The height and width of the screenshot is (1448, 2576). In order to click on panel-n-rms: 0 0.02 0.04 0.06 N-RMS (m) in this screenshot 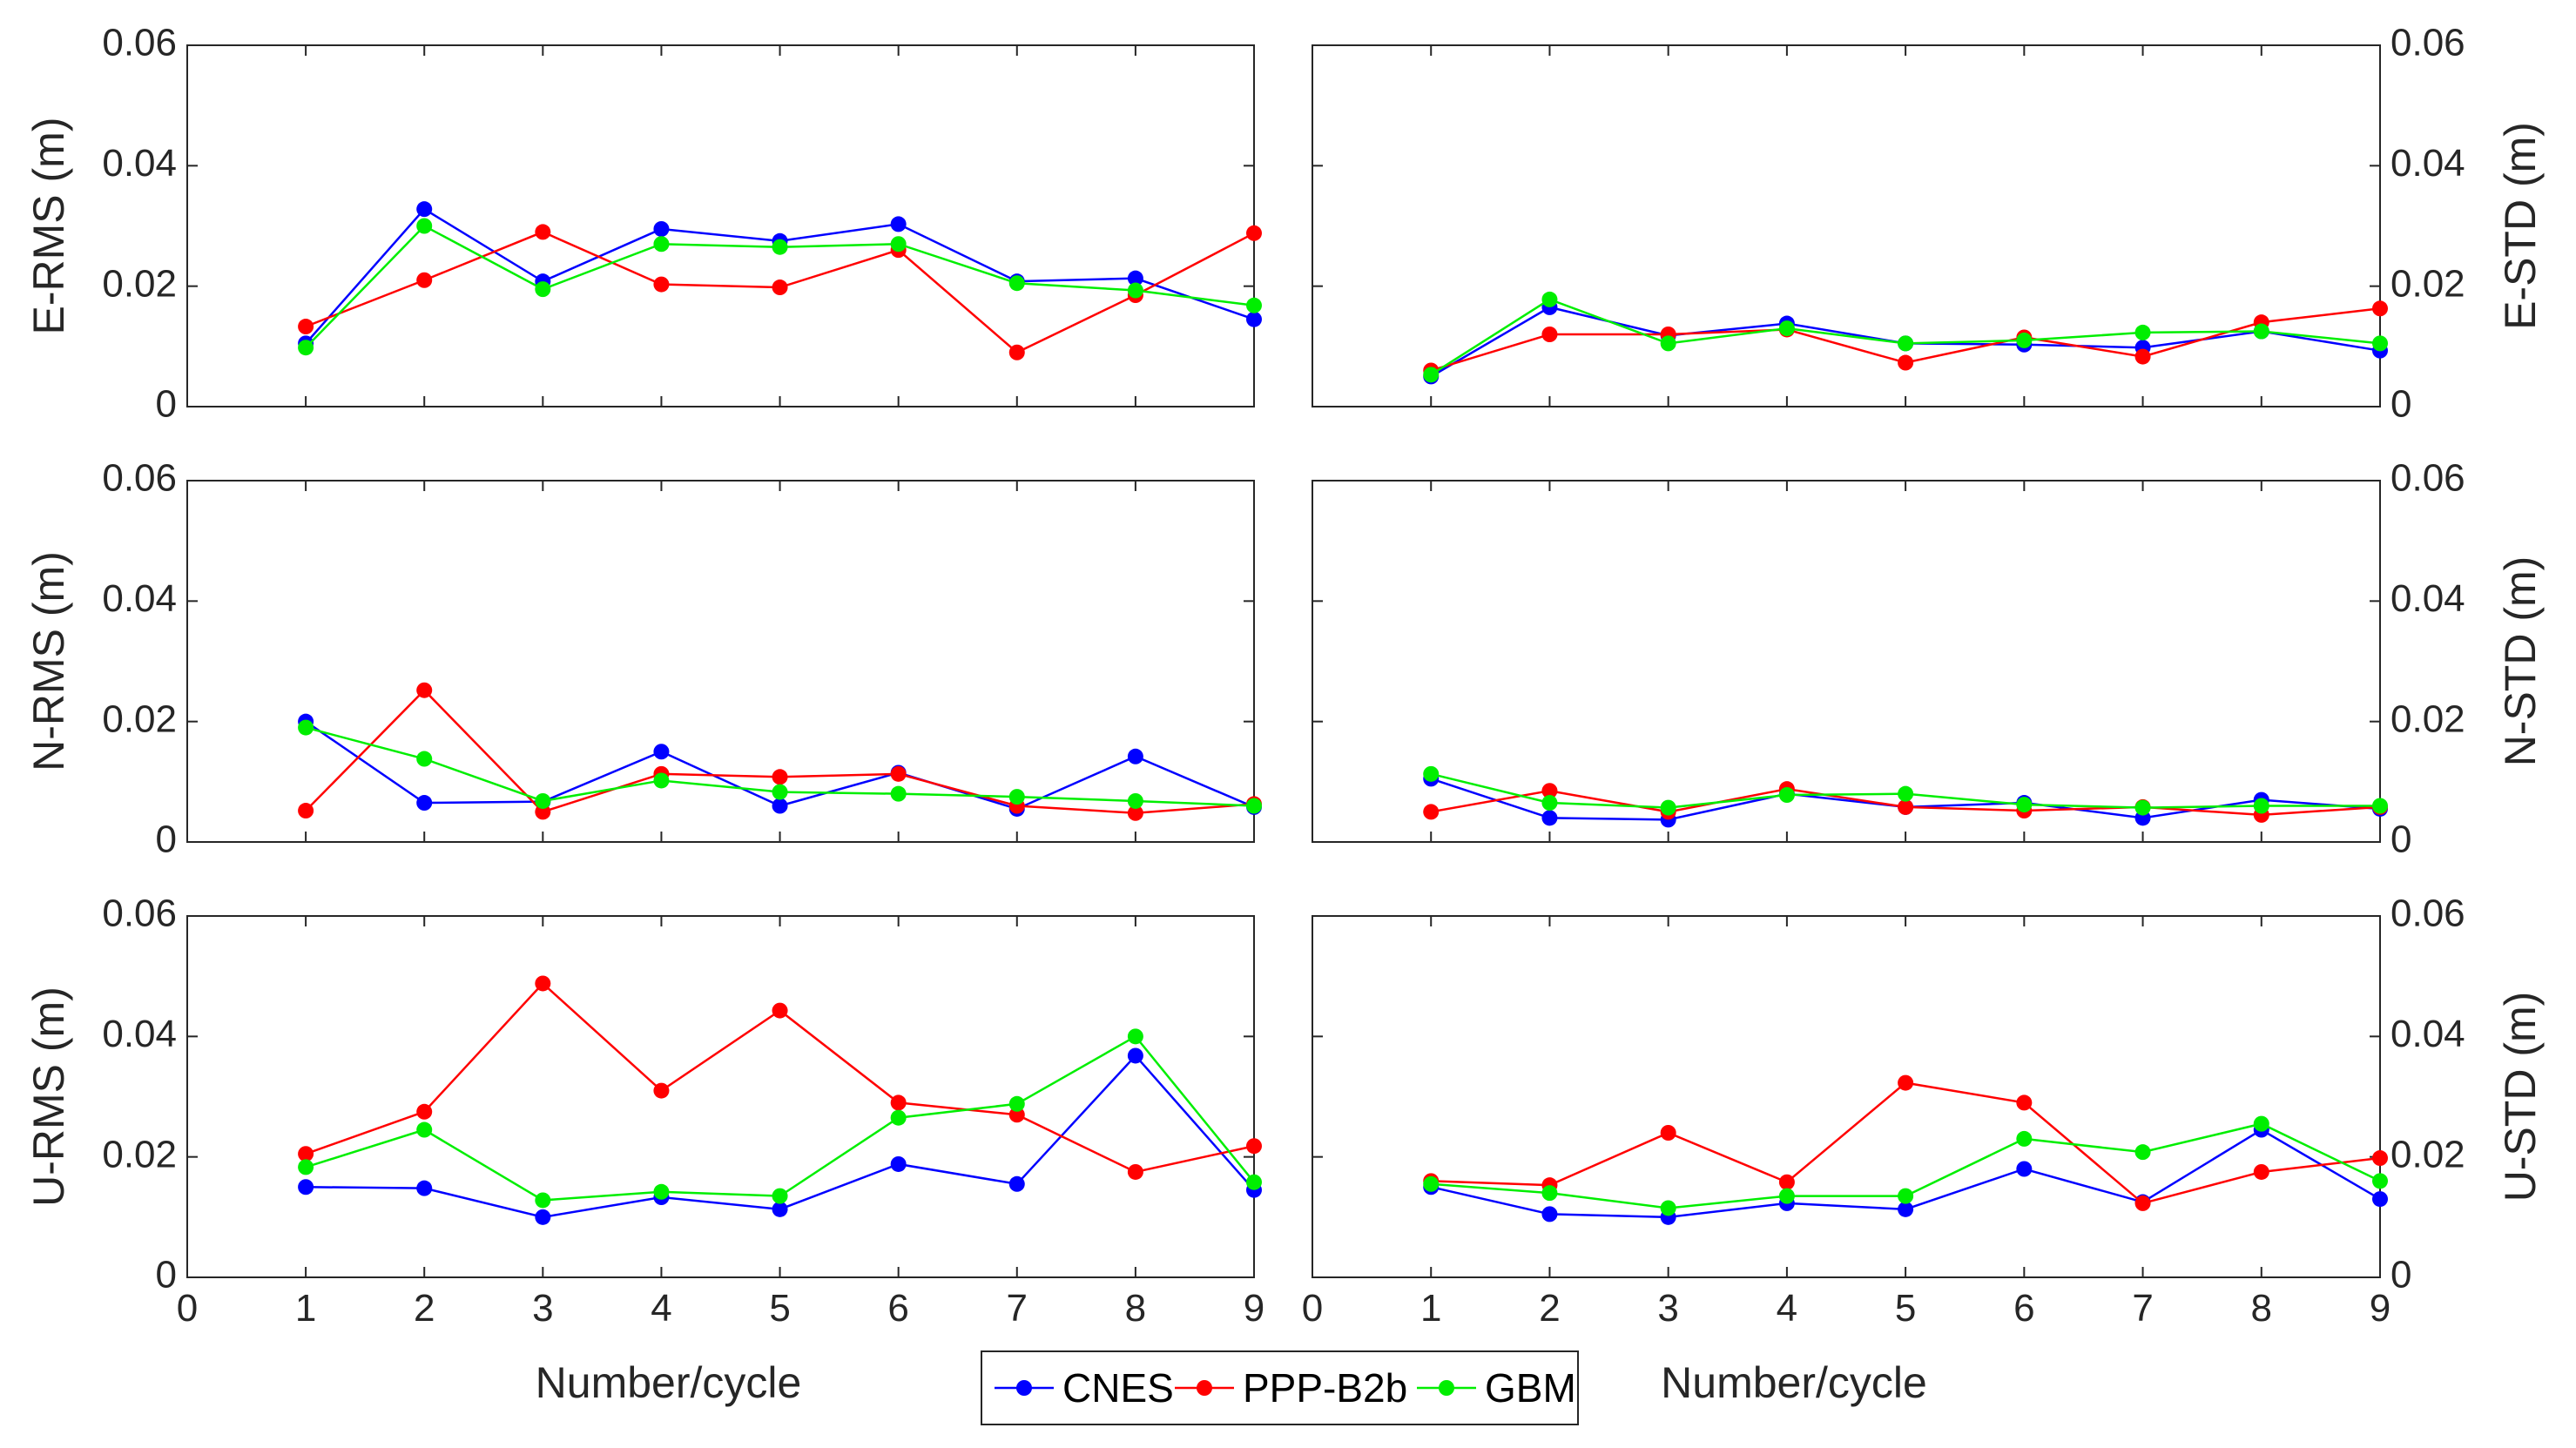, I will do `click(643, 659)`.